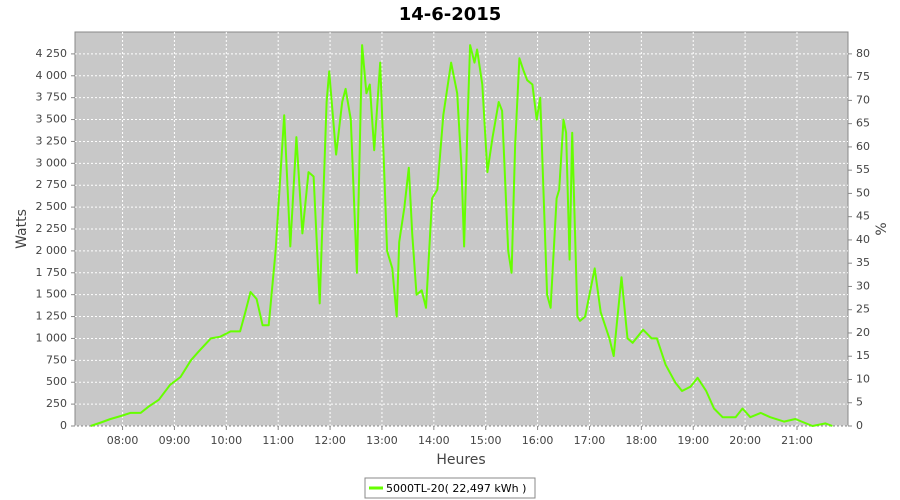 Image resolution: width=900 pixels, height=500 pixels. What do you see at coordinates (863, 285) in the screenshot?
I see `y2-tick-label: 30` at bounding box center [863, 285].